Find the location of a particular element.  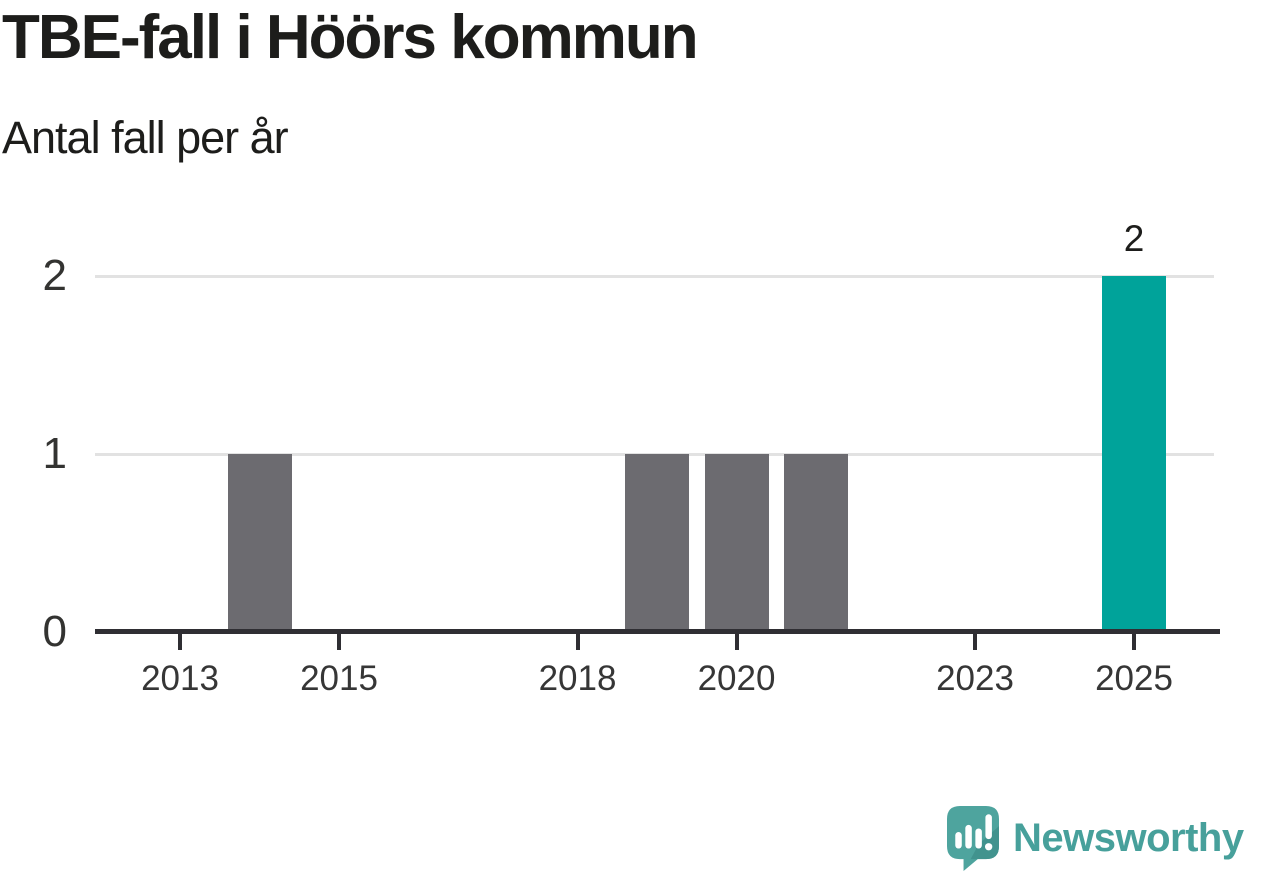

x-tick-2013 is located at coordinates (180, 642).